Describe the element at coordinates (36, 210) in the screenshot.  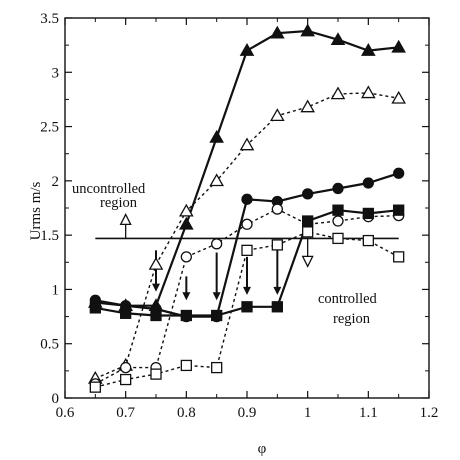
I see `y-axis-label: Urms m/s` at that location.